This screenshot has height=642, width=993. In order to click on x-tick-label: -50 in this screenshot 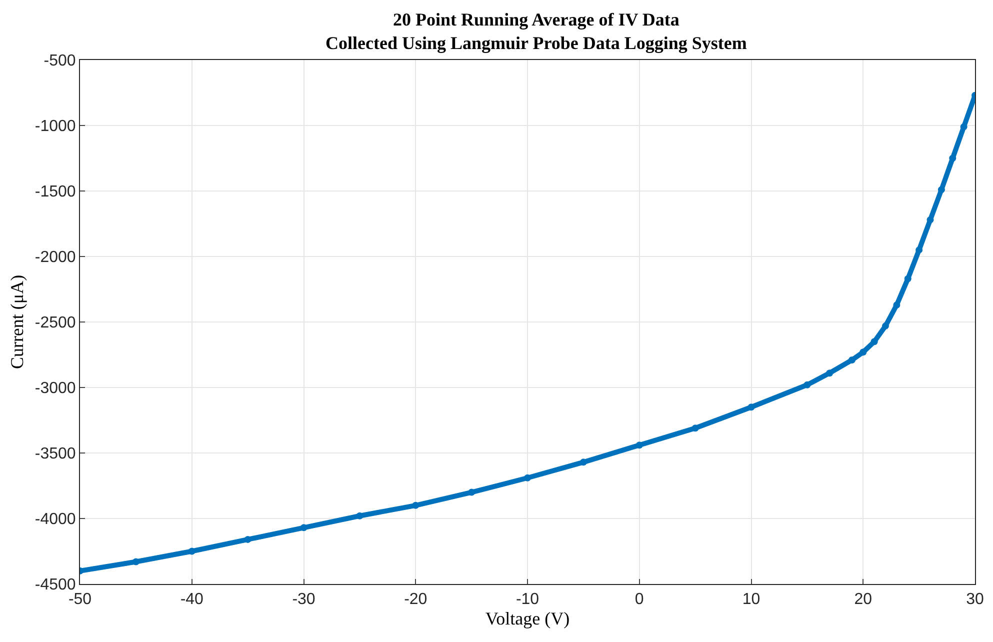, I will do `click(80, 599)`.